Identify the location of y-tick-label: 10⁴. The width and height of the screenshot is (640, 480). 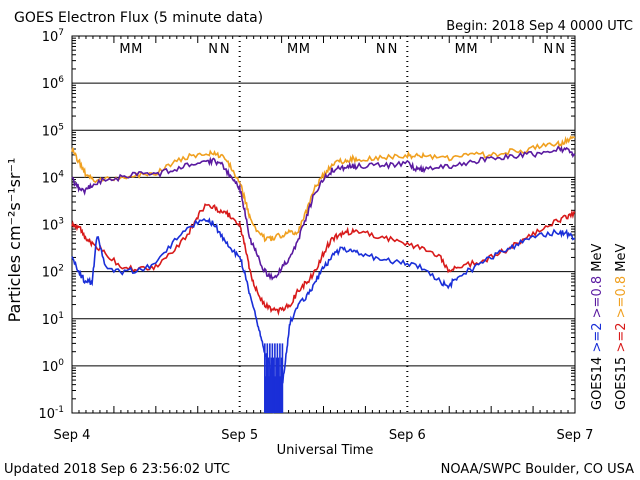
(53, 177).